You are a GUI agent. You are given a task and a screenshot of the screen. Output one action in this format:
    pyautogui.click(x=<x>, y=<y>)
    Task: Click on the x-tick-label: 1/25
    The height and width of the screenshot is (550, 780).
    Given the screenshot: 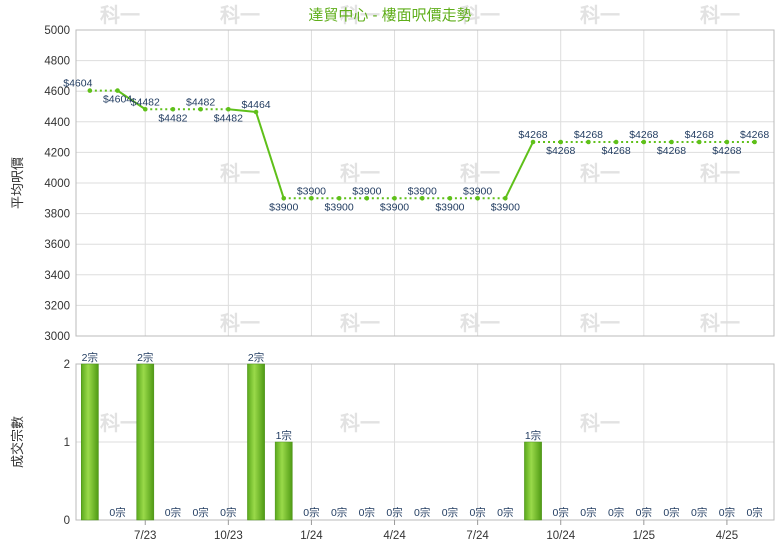 What is the action you would take?
    pyautogui.click(x=644, y=536)
    